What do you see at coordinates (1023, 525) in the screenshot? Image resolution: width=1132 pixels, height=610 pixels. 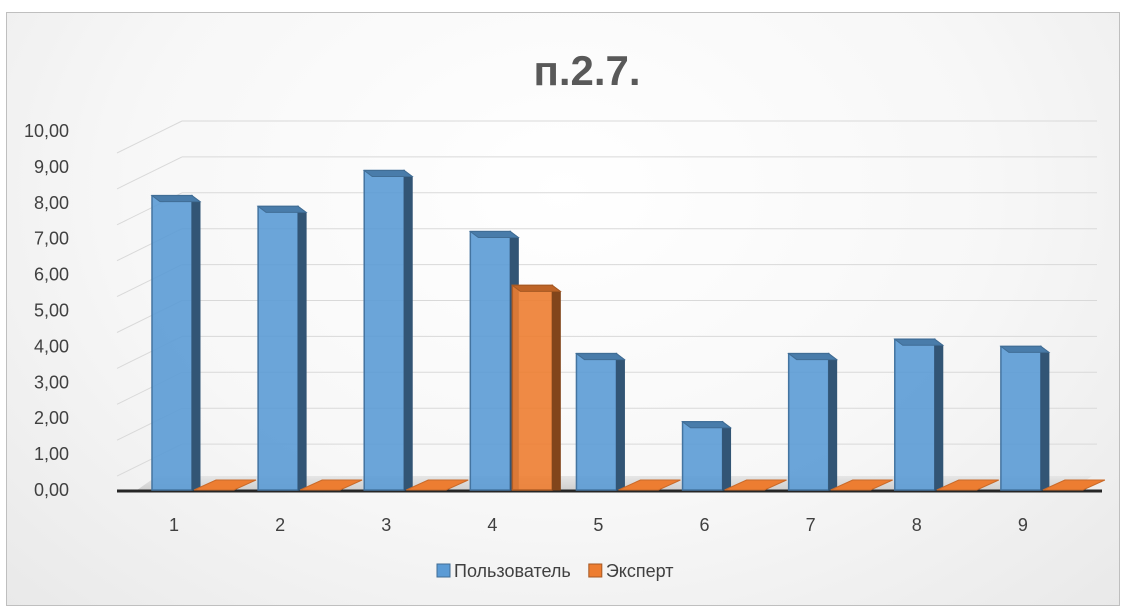 I see `x-tick-label: 9` at bounding box center [1023, 525].